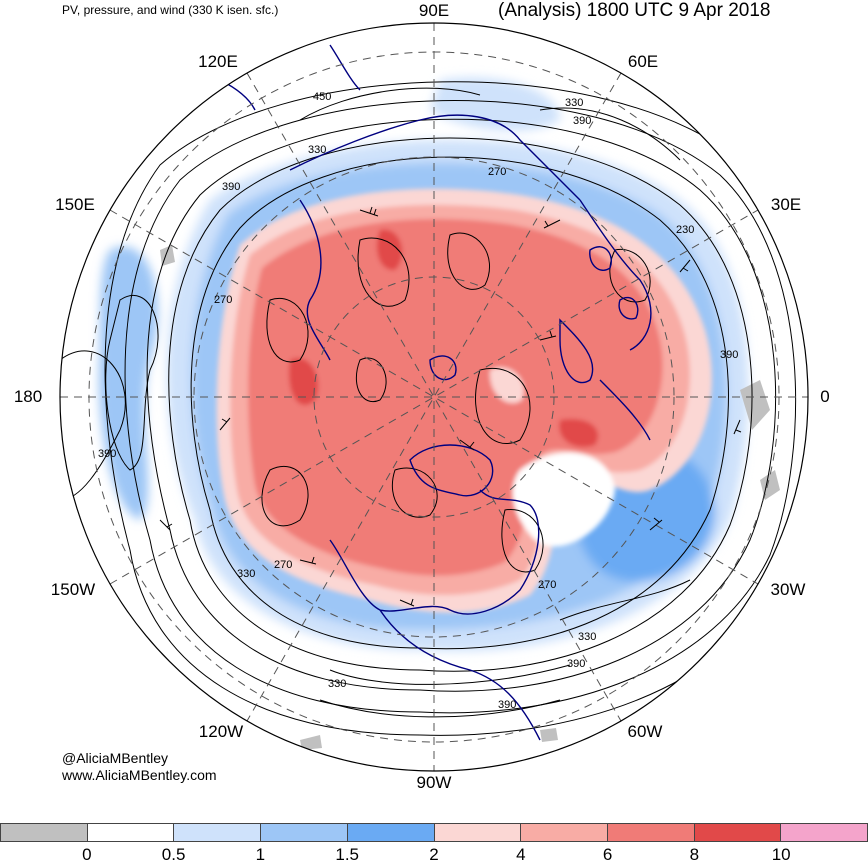  Describe the element at coordinates (139, 775) in the screenshot. I see `credit-site: www.AliciaMBentley.com` at that location.